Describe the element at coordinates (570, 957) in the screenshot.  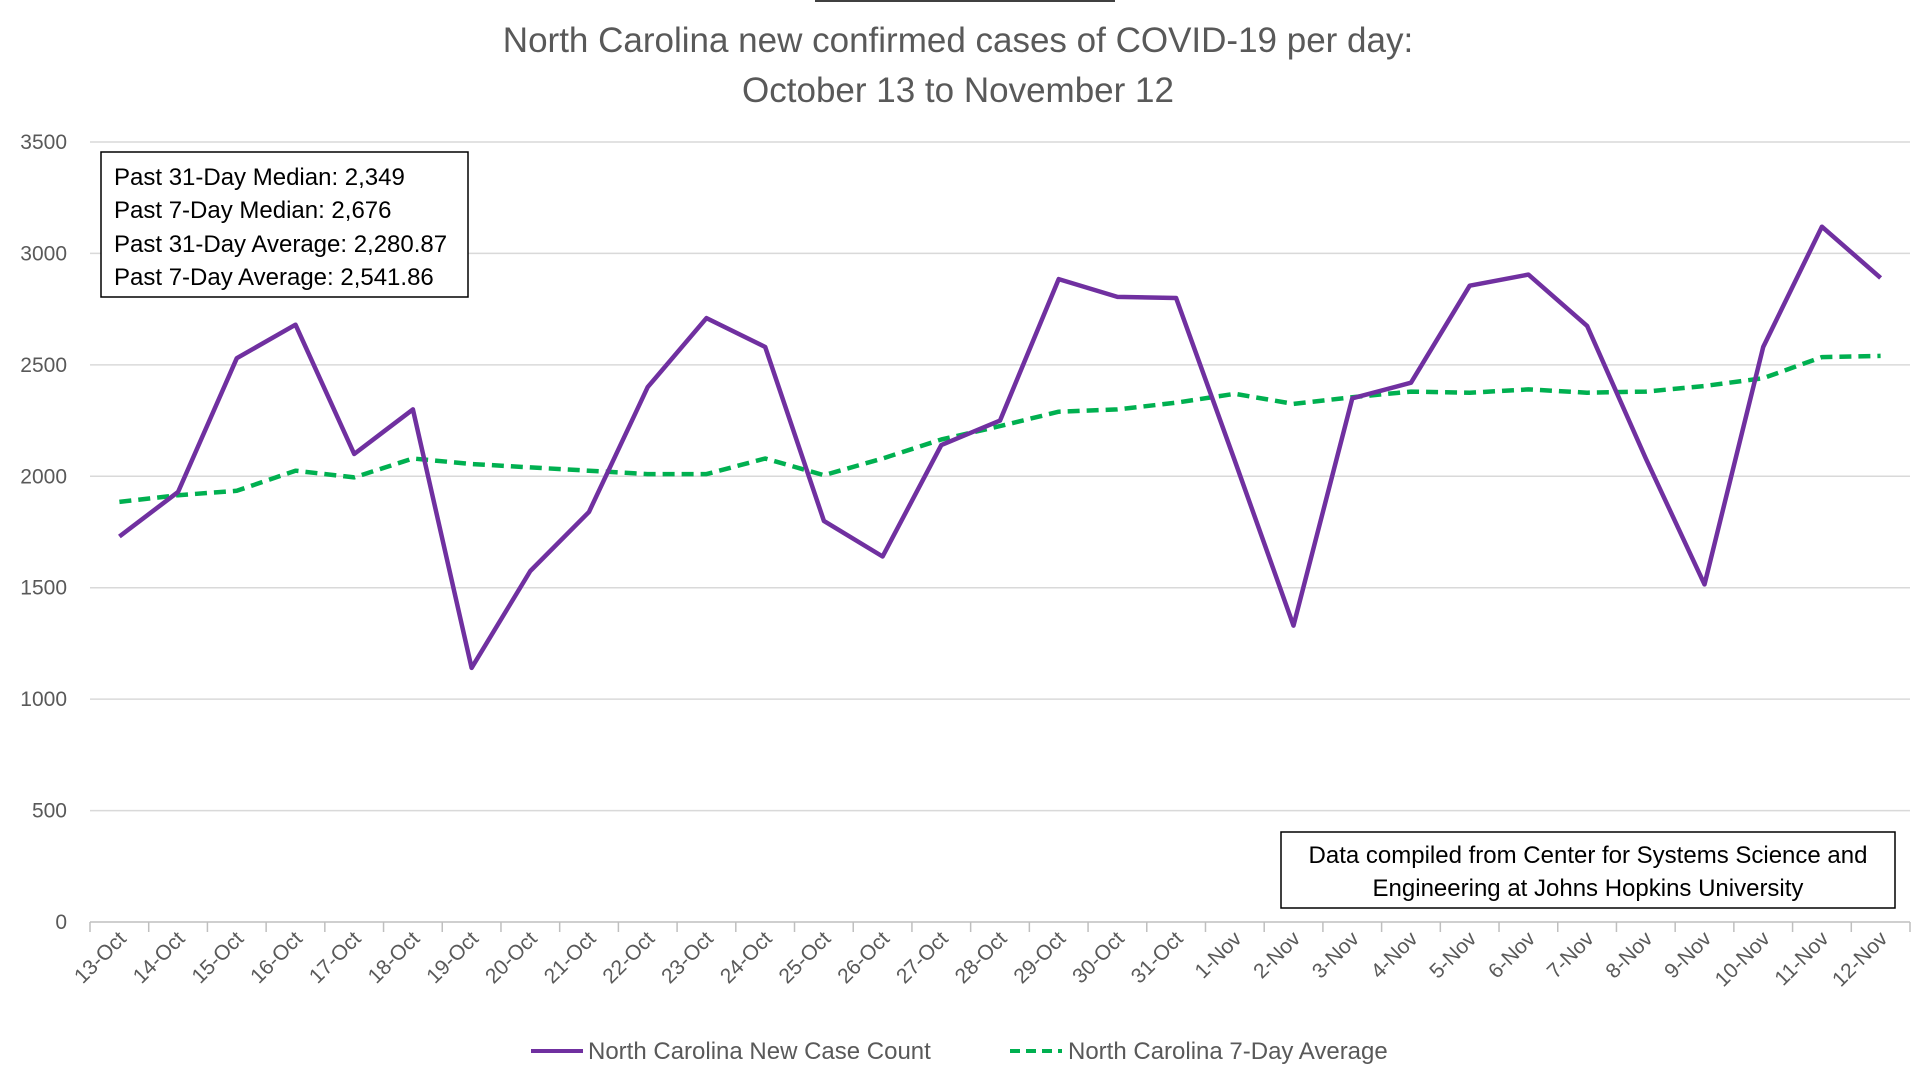
I see `x-tick-label: 21-Oct` at that location.